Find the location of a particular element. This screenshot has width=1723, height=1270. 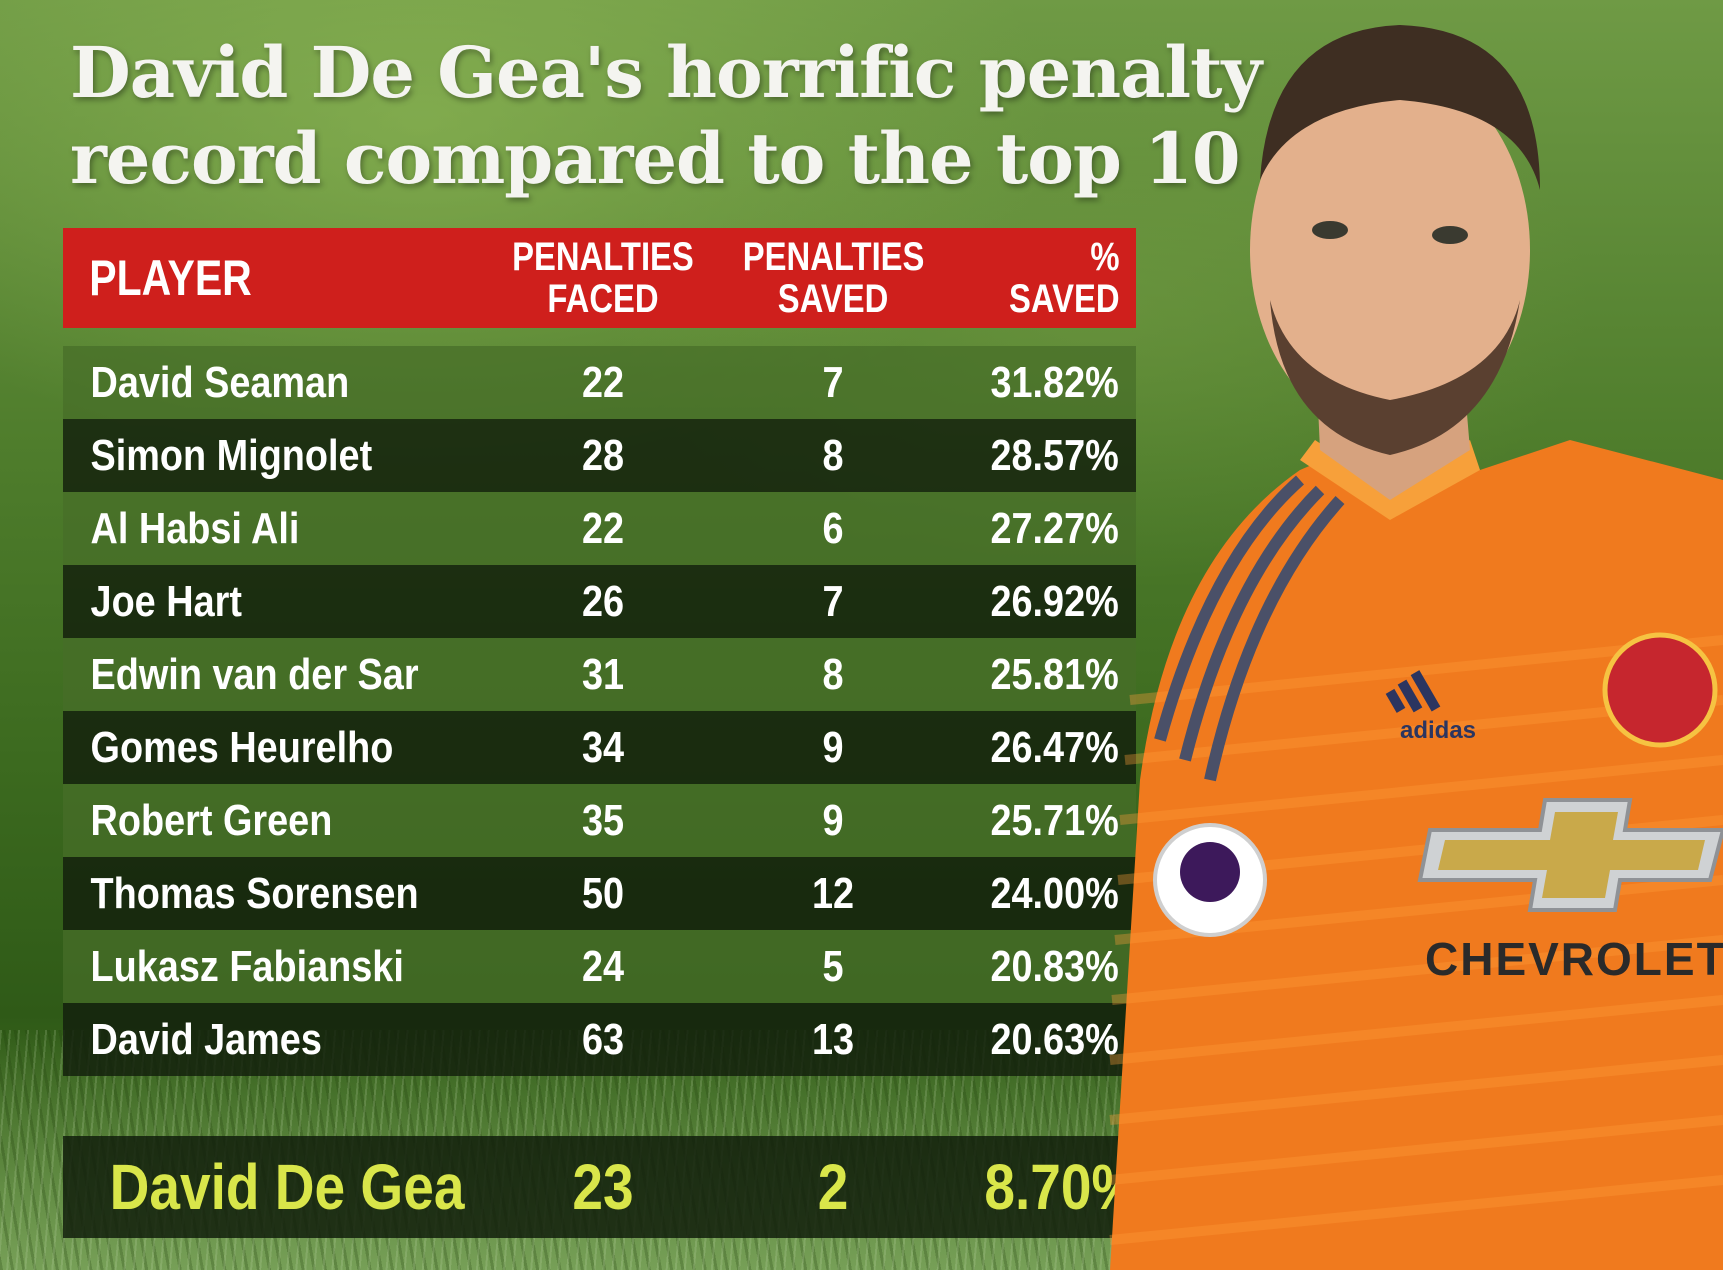

title-line-2: record compared to the top 10 is located at coordinates (655, 158).